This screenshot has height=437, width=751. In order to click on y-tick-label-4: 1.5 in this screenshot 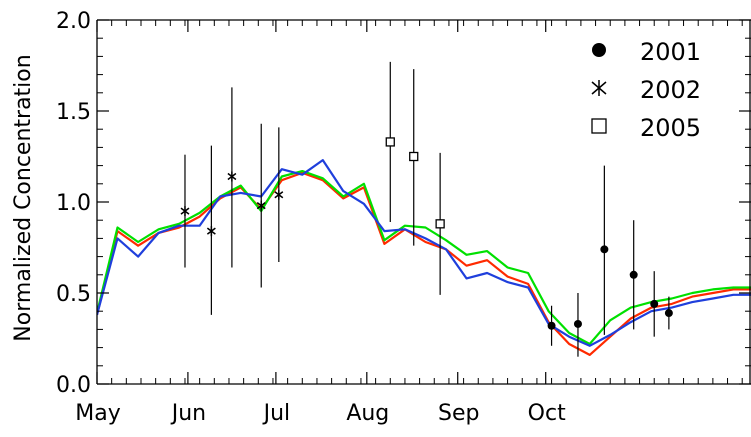, I will do `click(73, 112)`.